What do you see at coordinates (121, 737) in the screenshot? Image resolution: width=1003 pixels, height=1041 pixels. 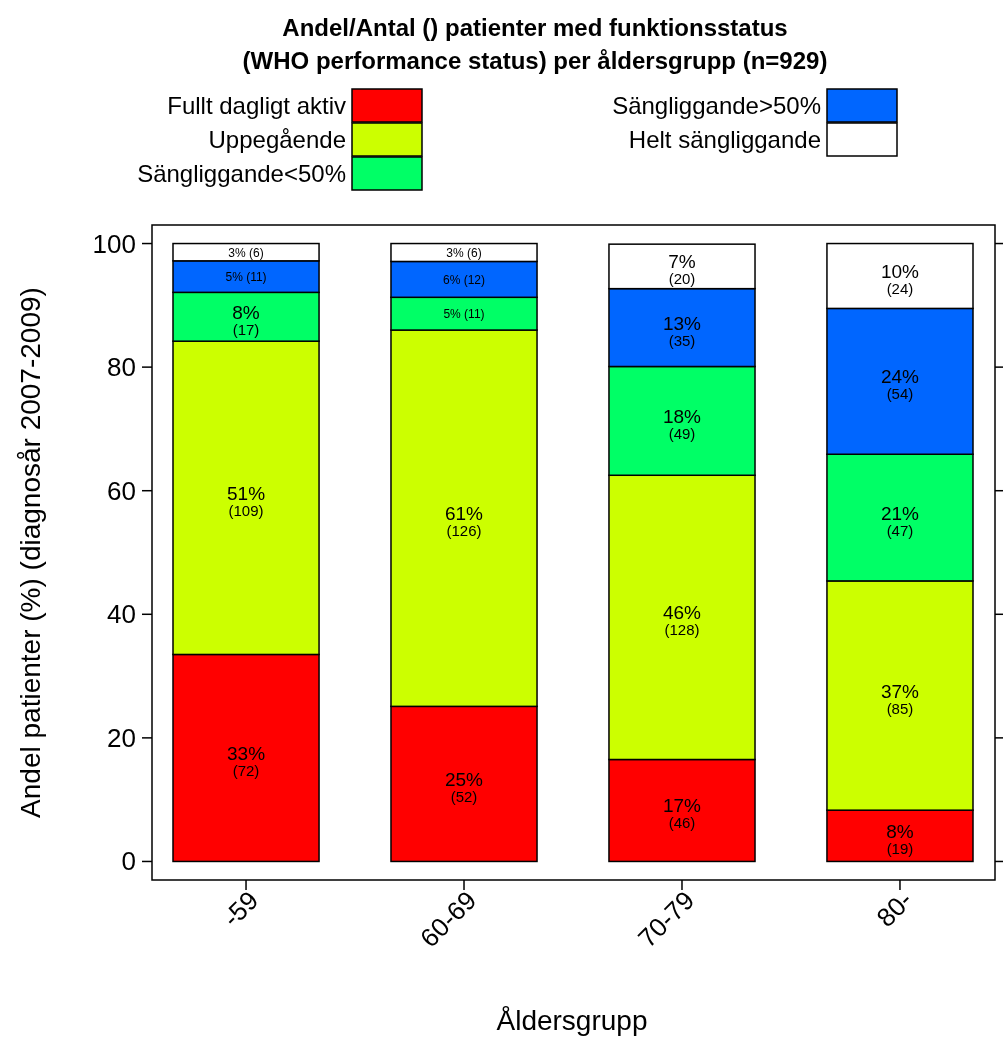 I see `y-tick-label: 20` at bounding box center [121, 737].